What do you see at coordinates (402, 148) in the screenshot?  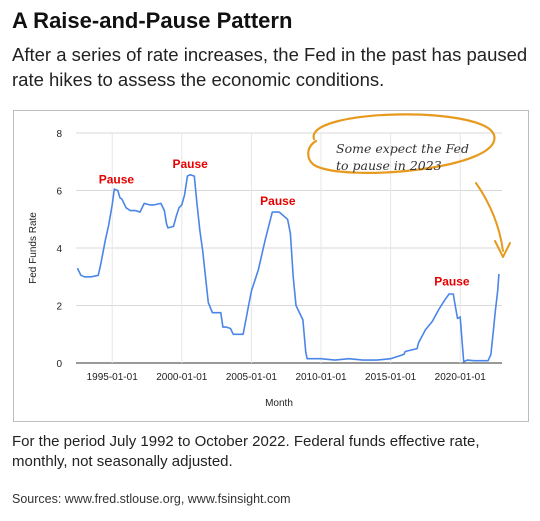 I see `annotation-text: Some expect the Fed` at bounding box center [402, 148].